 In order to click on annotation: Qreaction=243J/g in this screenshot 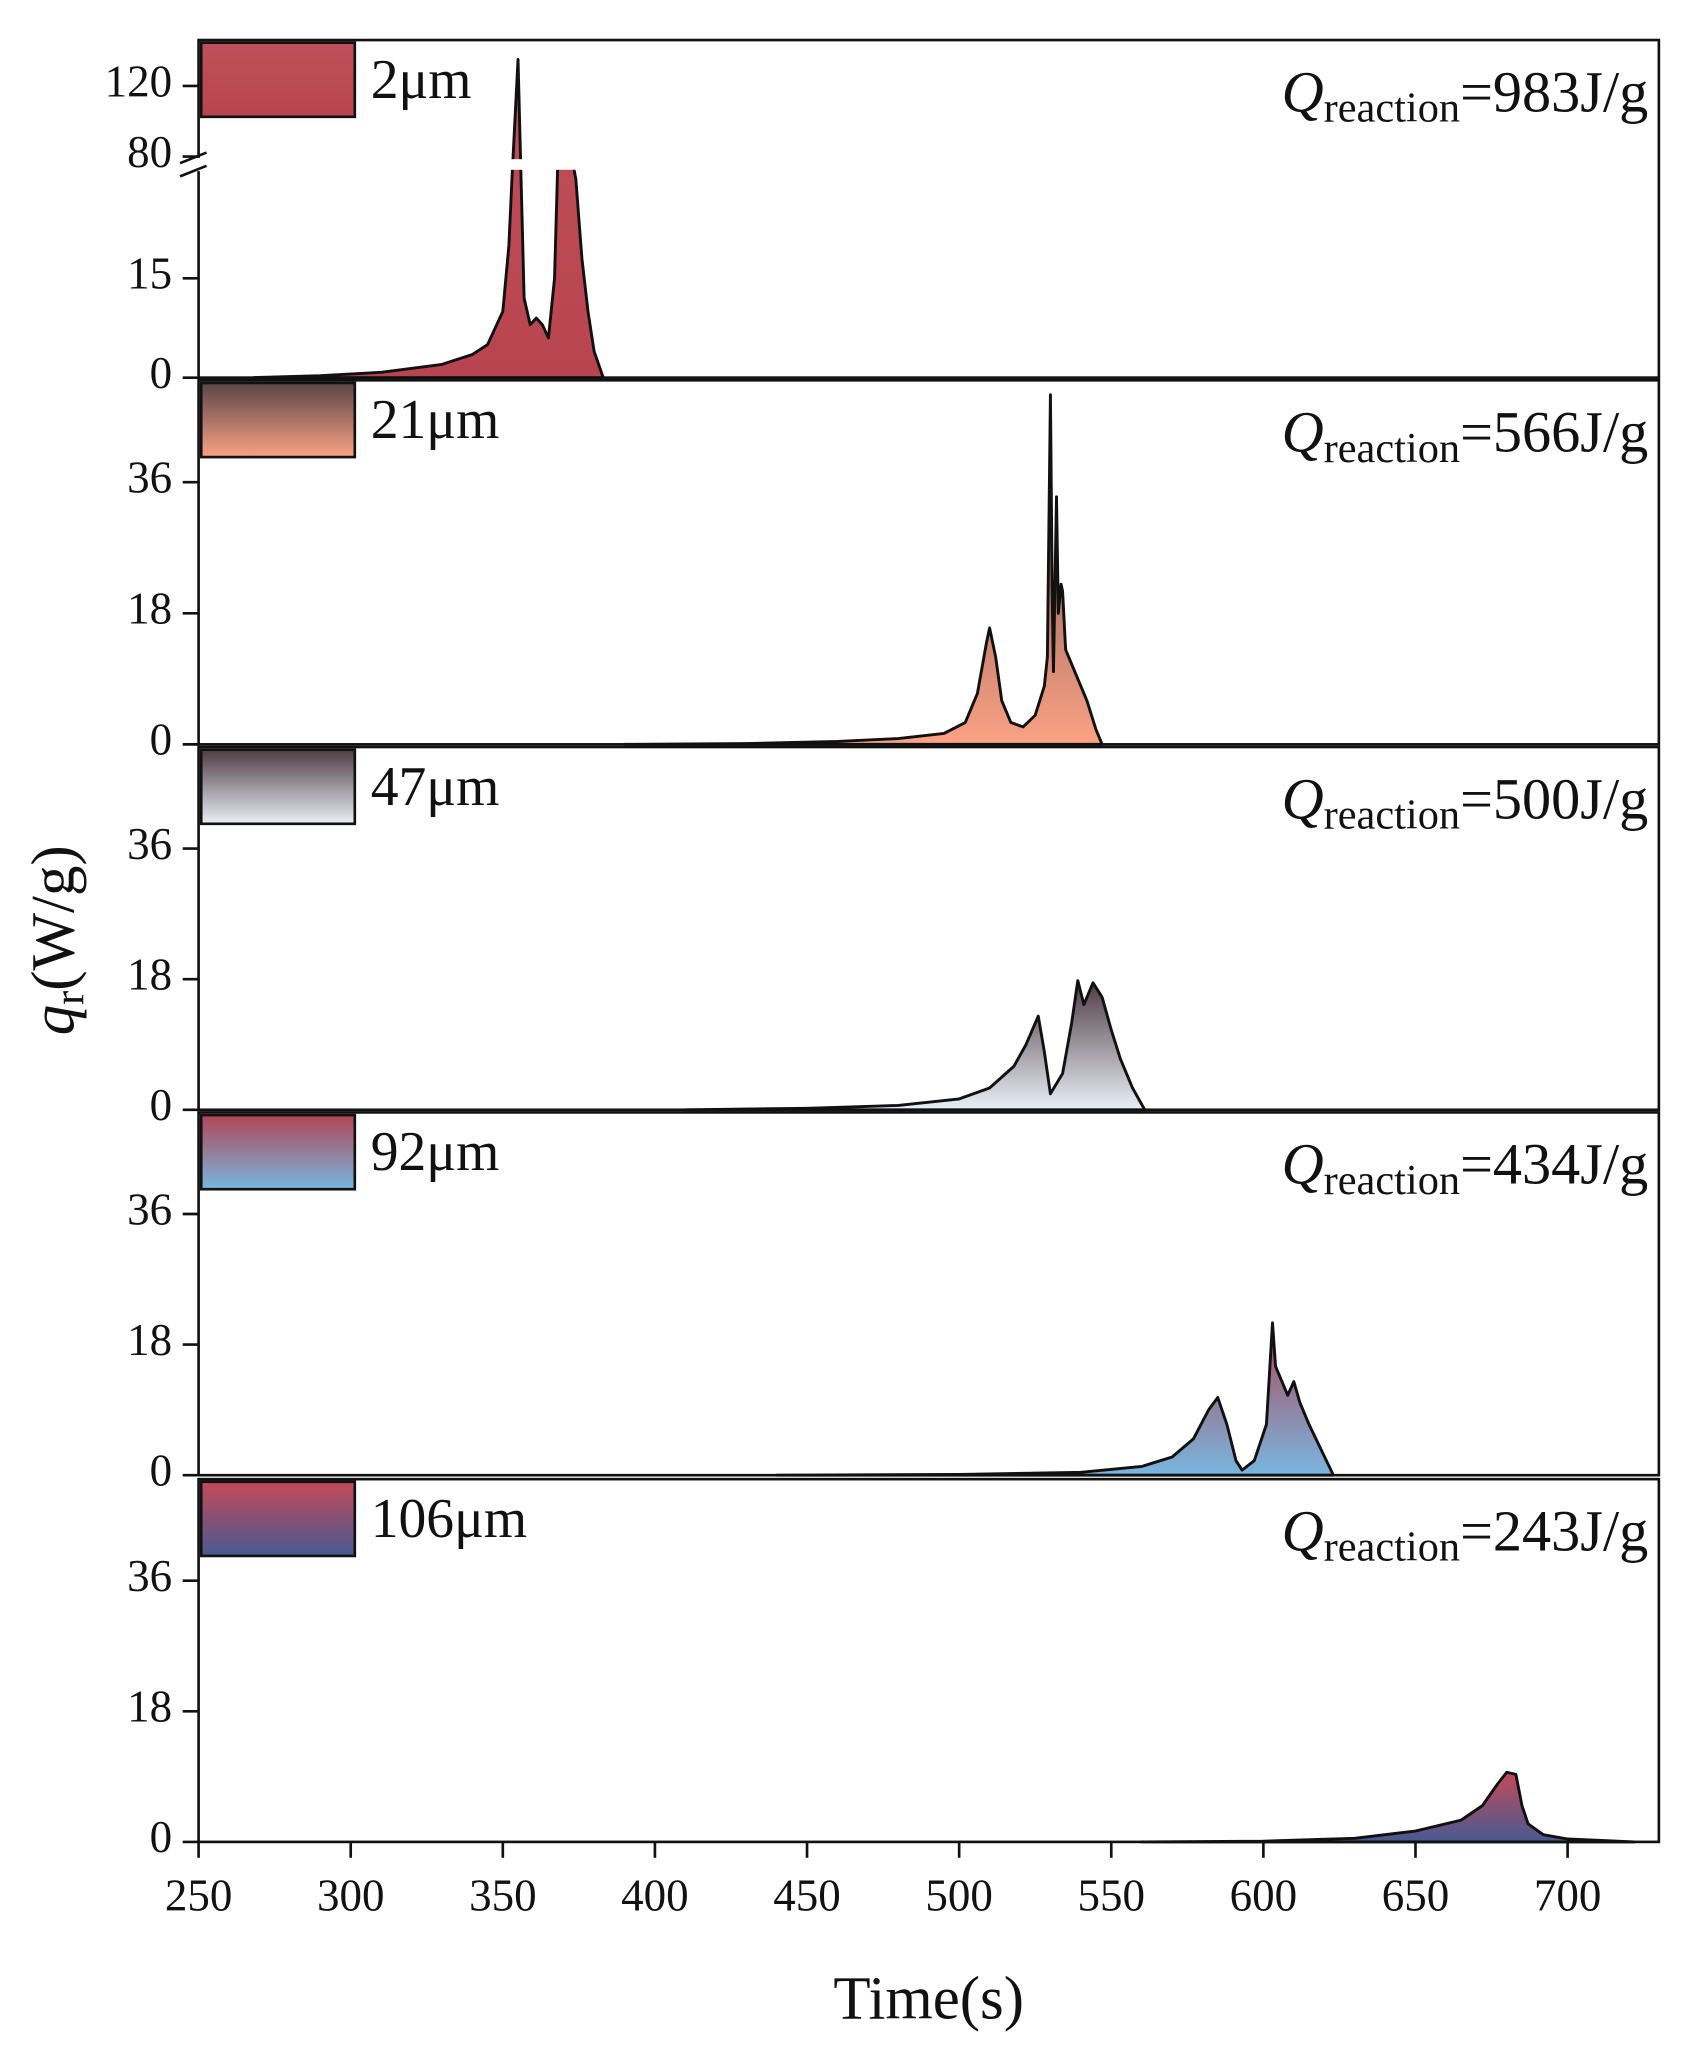, I will do `click(1465, 1535)`.